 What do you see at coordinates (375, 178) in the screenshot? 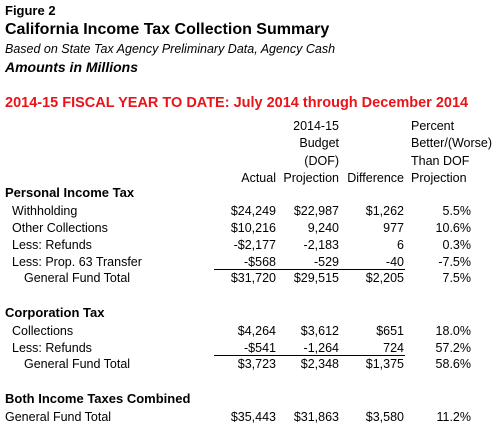
I see `column-header: Difference` at bounding box center [375, 178].